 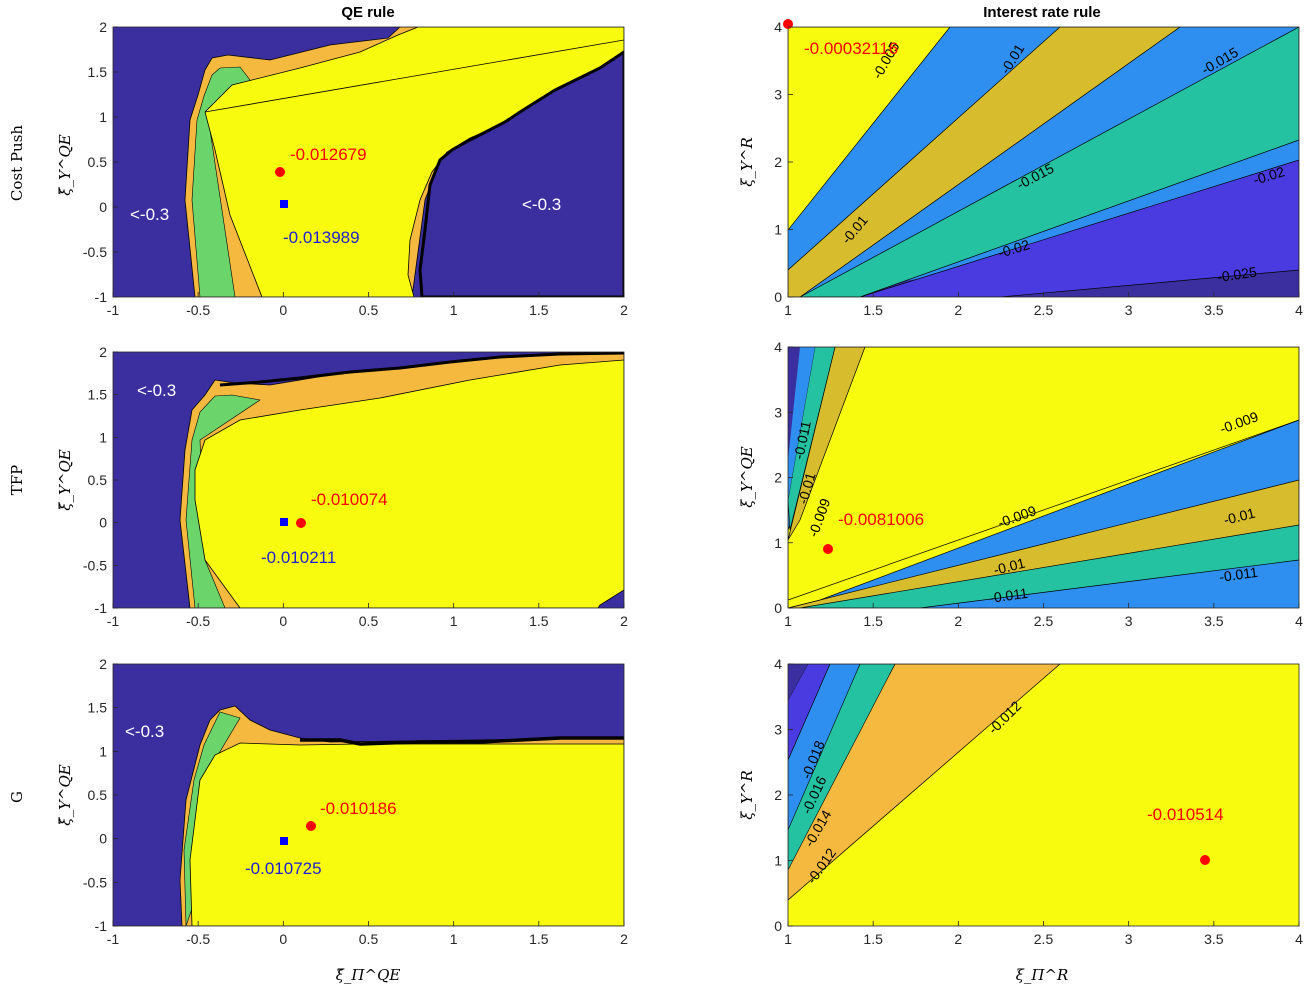 What do you see at coordinates (98, 480) in the screenshot?
I see `y-tick-label: 0.5` at bounding box center [98, 480].